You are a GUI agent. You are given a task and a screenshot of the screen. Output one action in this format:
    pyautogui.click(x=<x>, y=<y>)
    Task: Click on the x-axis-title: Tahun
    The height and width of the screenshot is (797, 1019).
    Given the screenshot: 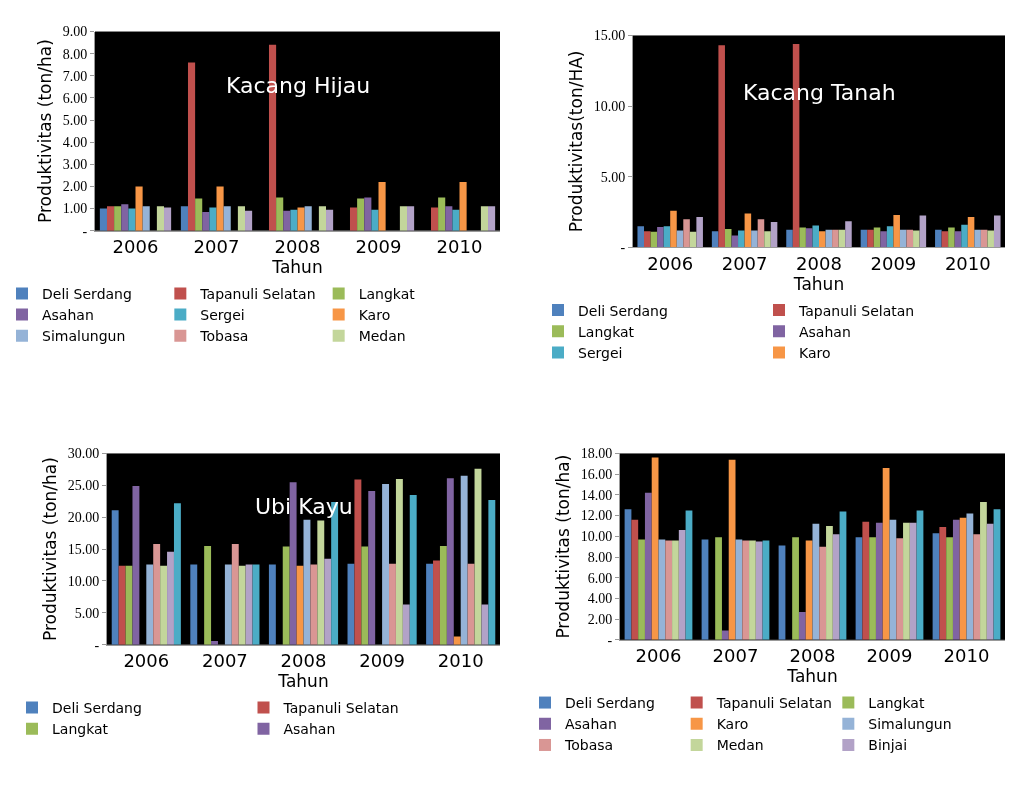 What is the action you would take?
    pyautogui.click(x=812, y=676)
    